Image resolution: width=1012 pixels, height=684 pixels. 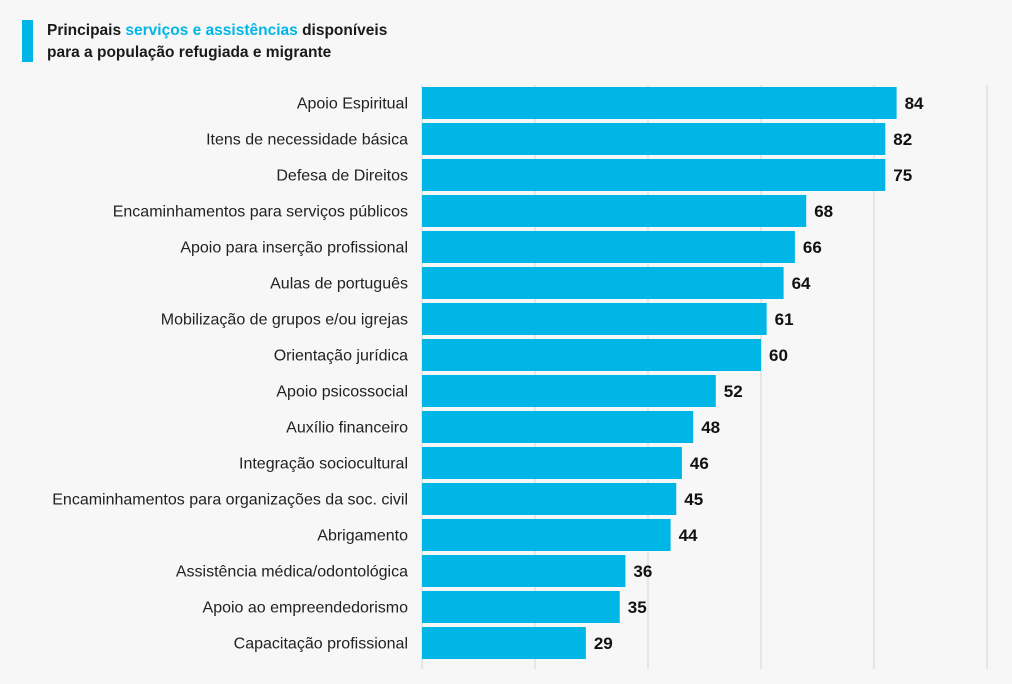 What do you see at coordinates (86, 30) in the screenshot?
I see `title-part1: Principais` at bounding box center [86, 30].